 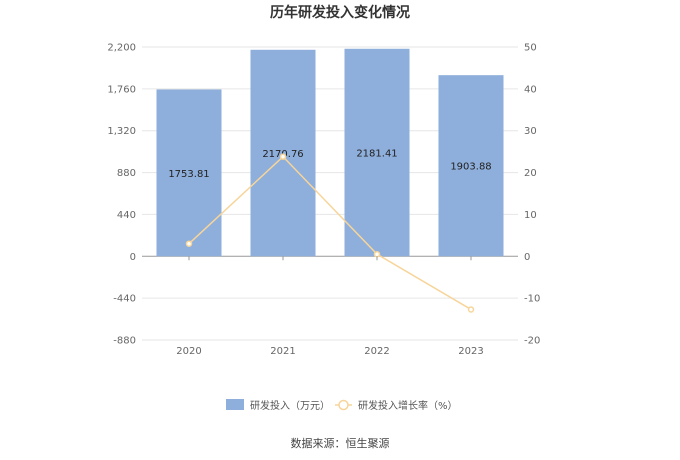 What do you see at coordinates (340, 12) in the screenshot?
I see `chart-title: 历年研发投入变化情况` at bounding box center [340, 12].